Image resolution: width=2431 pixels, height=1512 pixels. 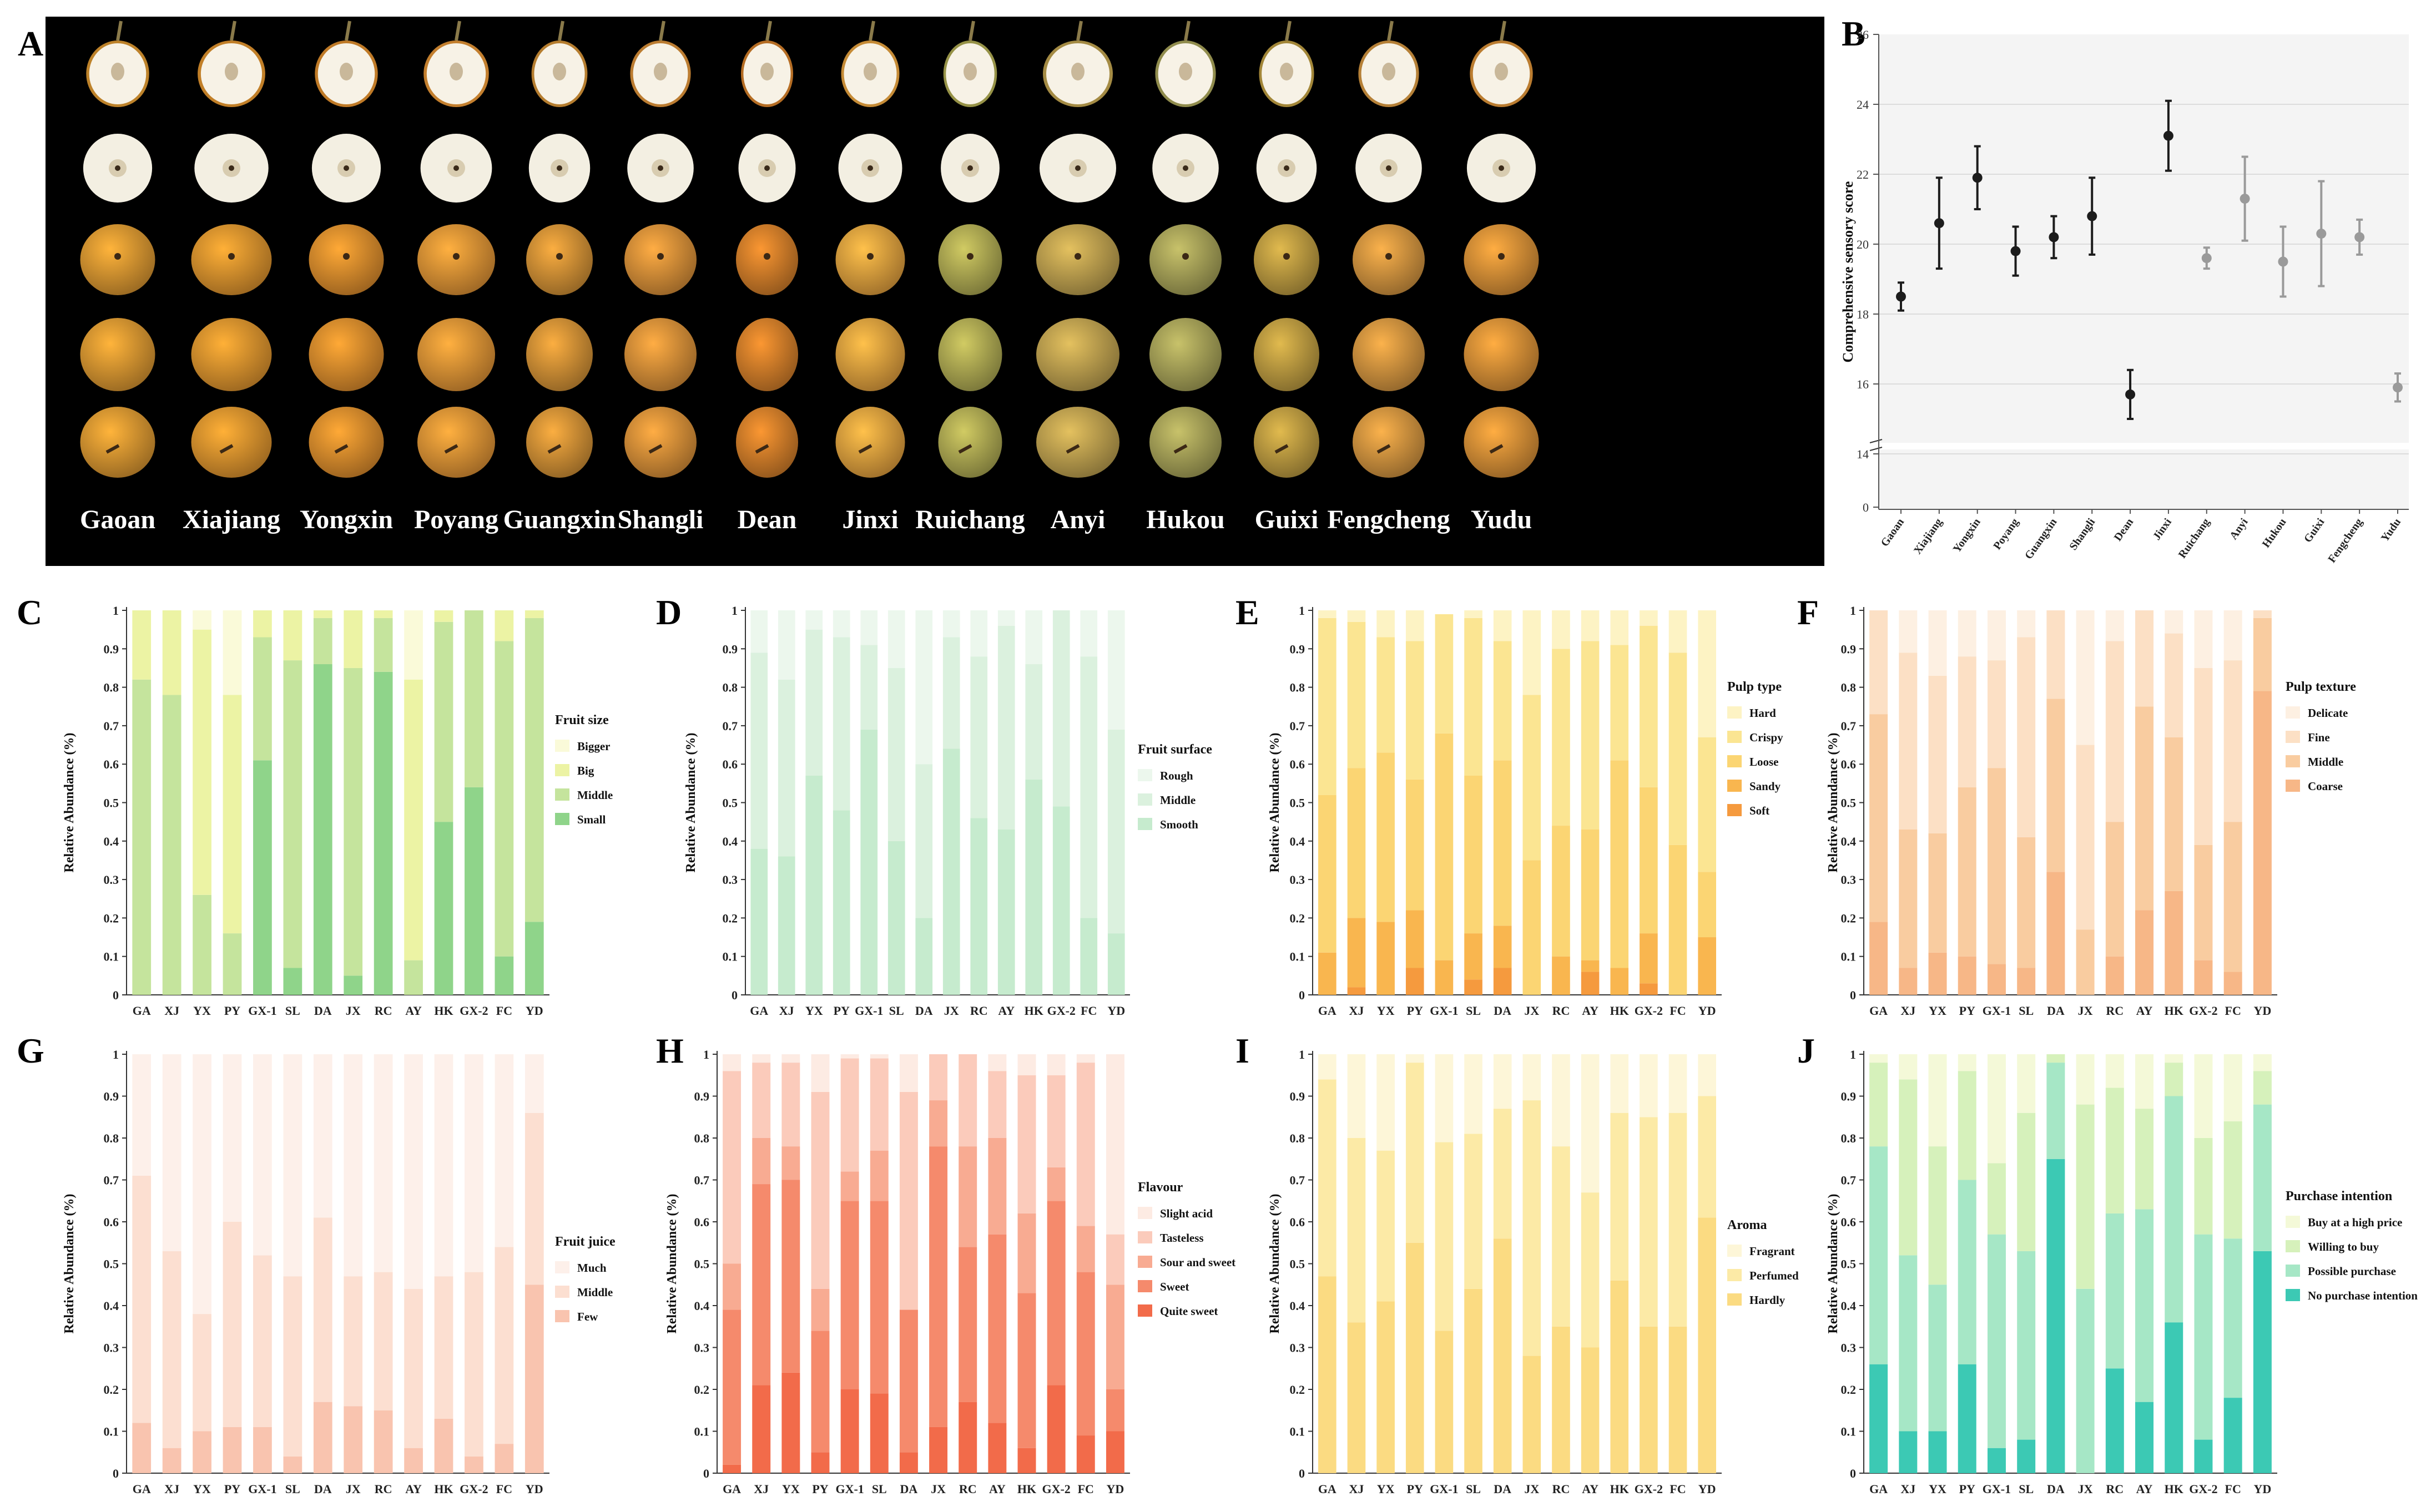 What do you see at coordinates (559, 519) in the screenshot?
I see `pear-variety-label: Guangxin` at bounding box center [559, 519].